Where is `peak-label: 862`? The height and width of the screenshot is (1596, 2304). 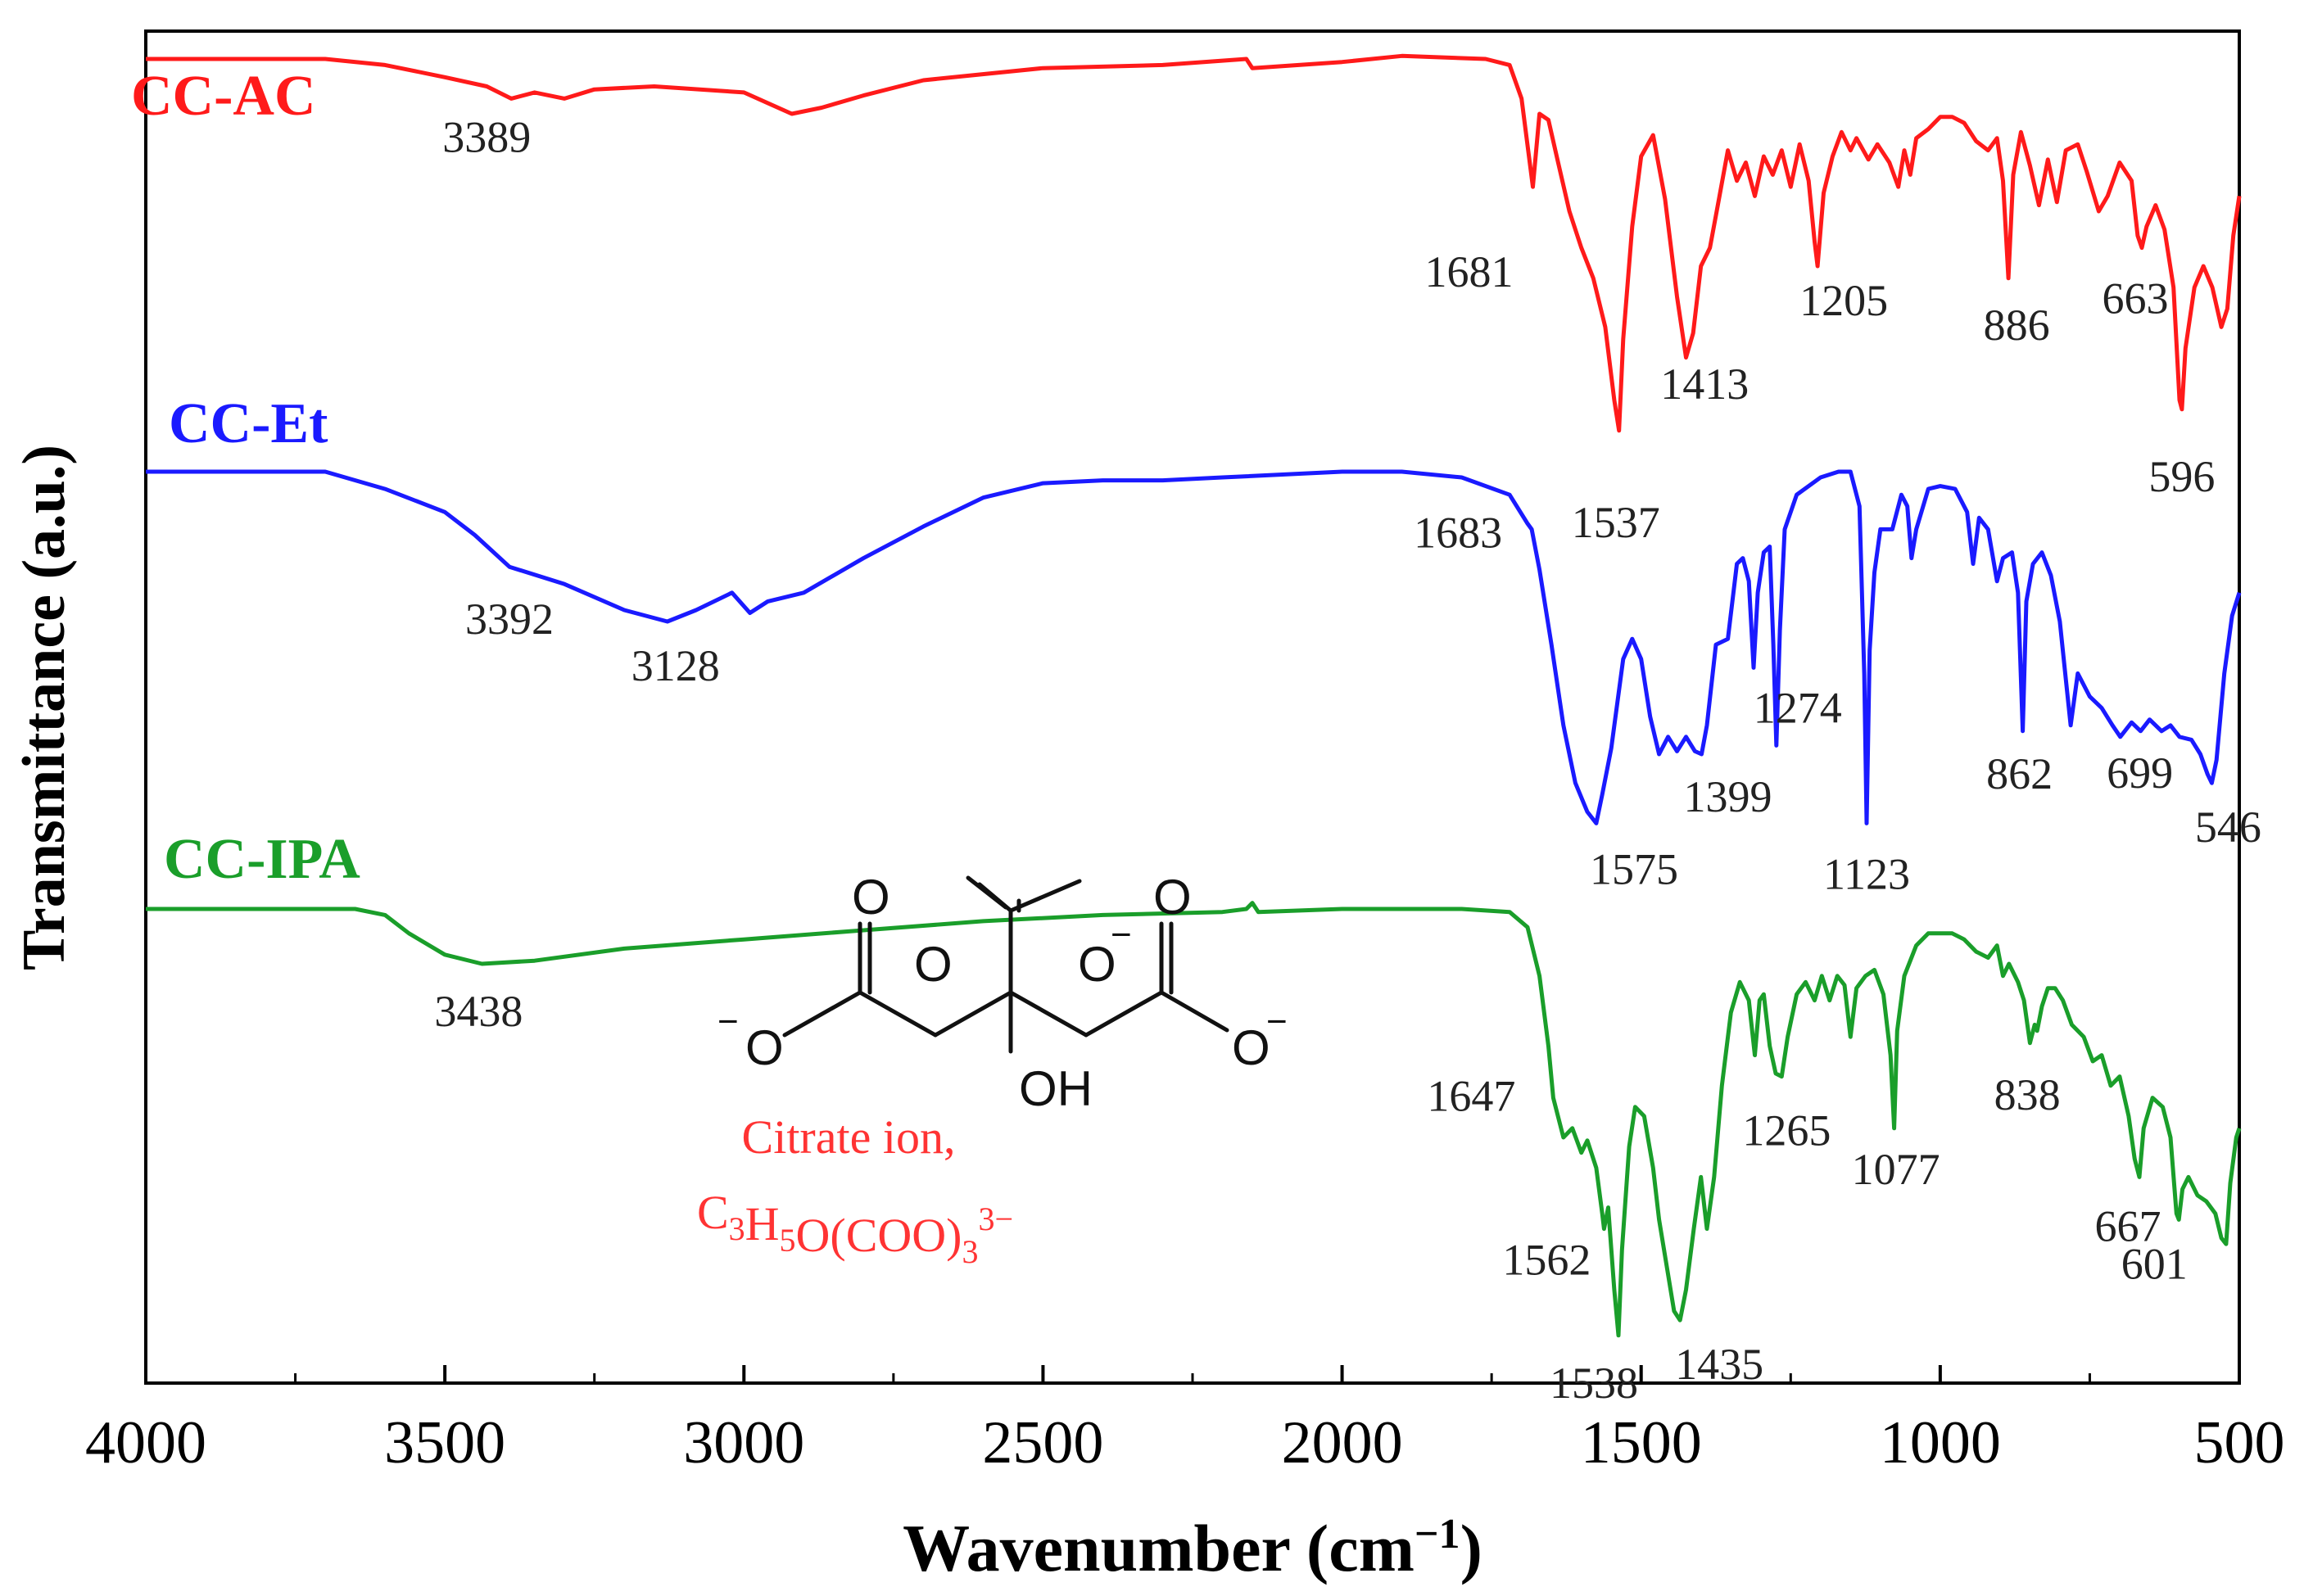
peak-label: 862 is located at coordinates (2019, 773).